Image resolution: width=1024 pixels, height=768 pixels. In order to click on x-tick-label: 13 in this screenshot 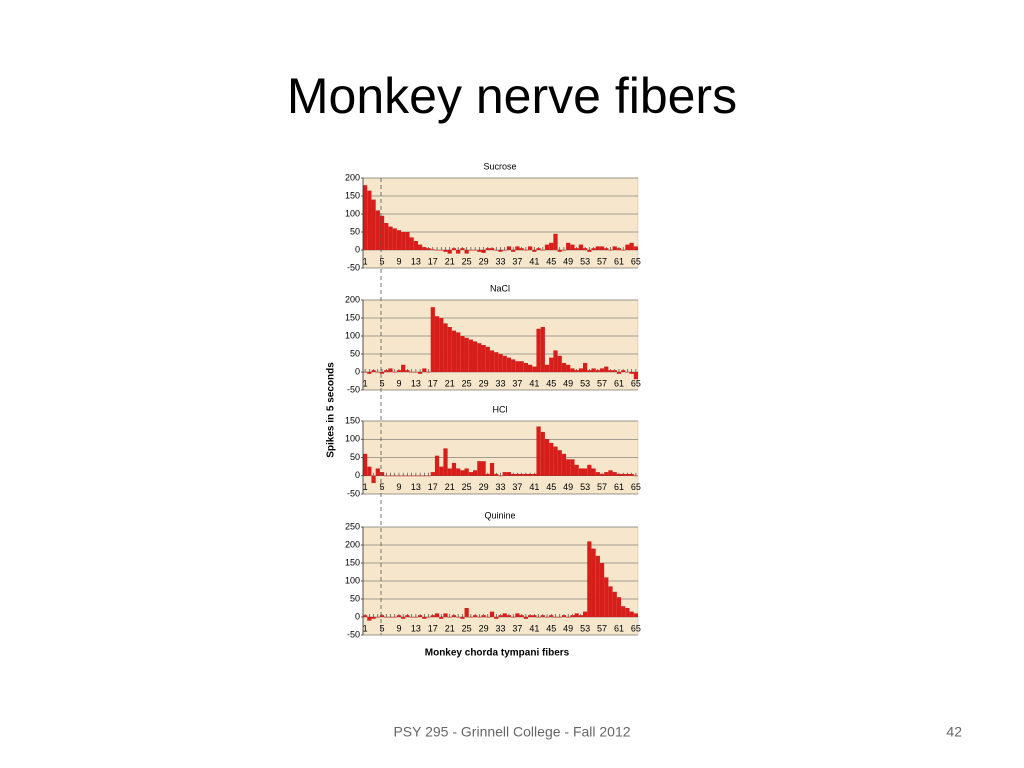, I will do `click(416, 628)`.